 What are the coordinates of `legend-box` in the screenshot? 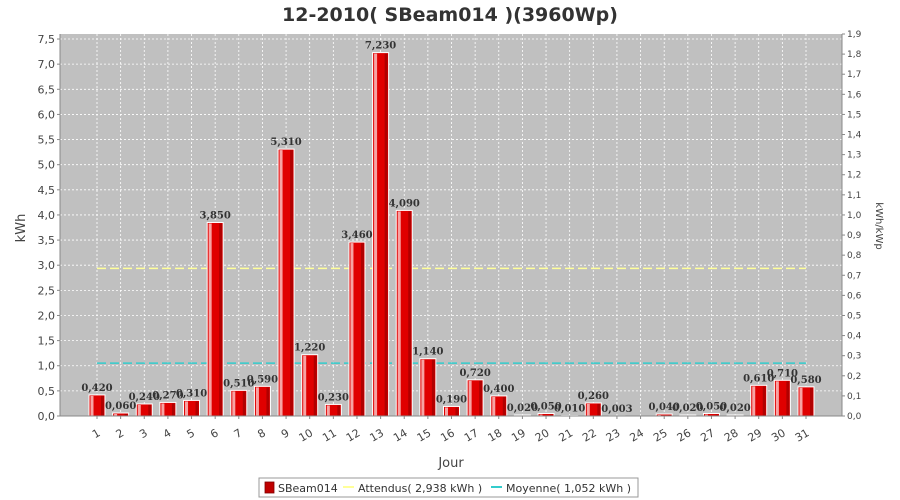 It's located at (448, 487).